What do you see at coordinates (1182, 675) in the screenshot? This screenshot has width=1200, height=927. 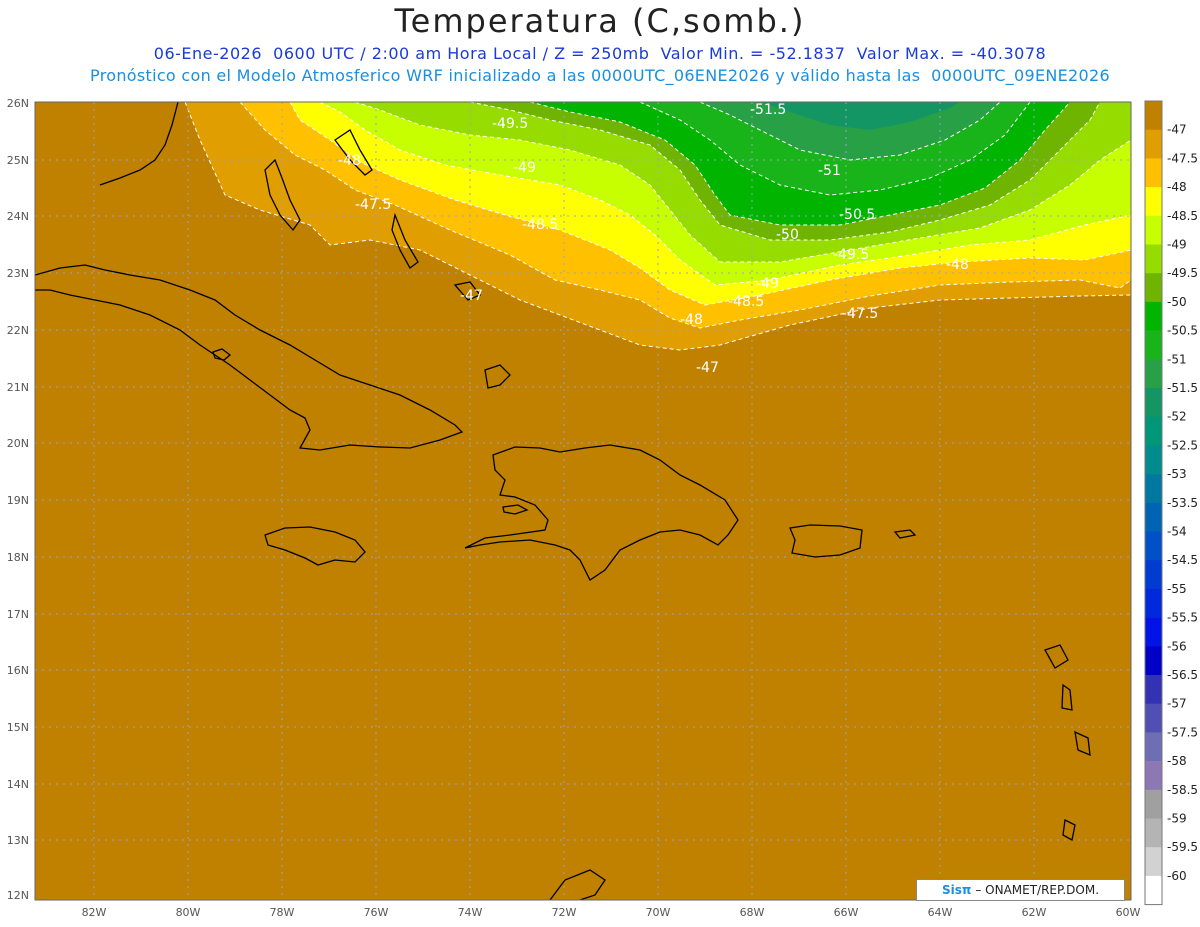 I see `colorbar-label: -56.5` at bounding box center [1182, 675].